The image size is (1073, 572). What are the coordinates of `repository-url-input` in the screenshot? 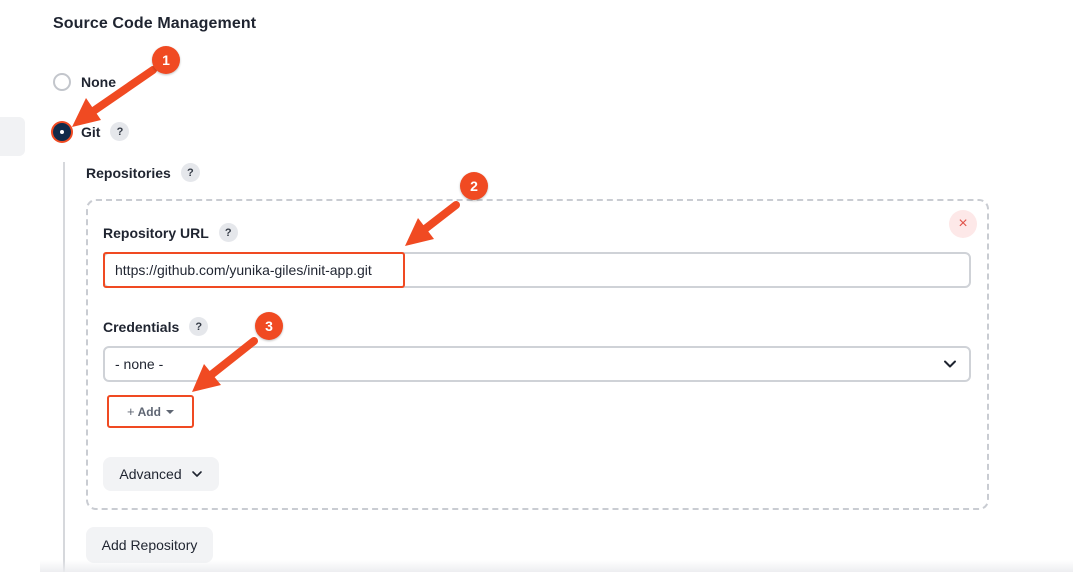 It's located at (537, 270).